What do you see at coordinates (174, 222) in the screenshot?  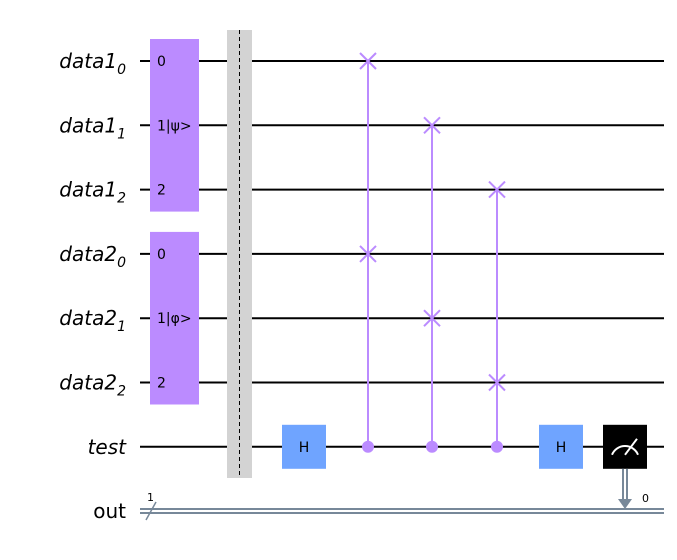 I see `initialize-gates: 0 1|ψ> 2 0 1|φ> 2` at bounding box center [174, 222].